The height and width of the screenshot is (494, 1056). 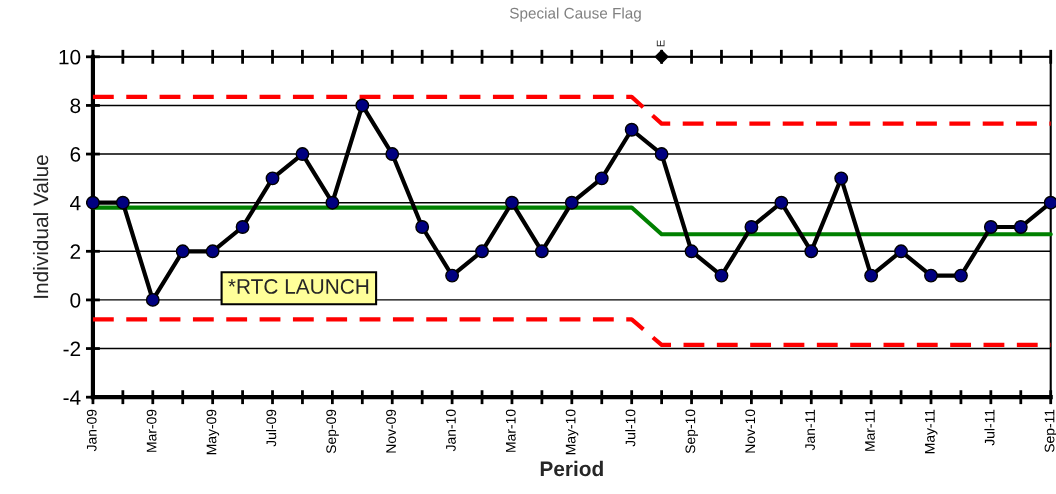 I want to click on x-tick-label: Jul-09, so click(x=271, y=428).